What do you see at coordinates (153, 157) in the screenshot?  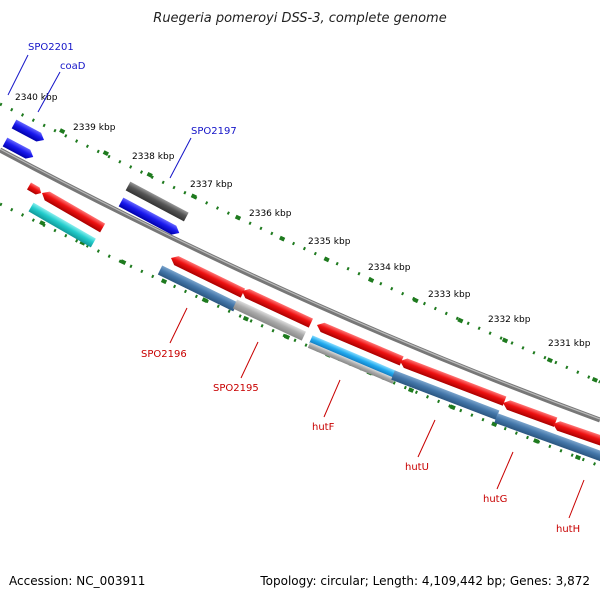 I see `tick-label: 2338 kbp` at bounding box center [153, 157].